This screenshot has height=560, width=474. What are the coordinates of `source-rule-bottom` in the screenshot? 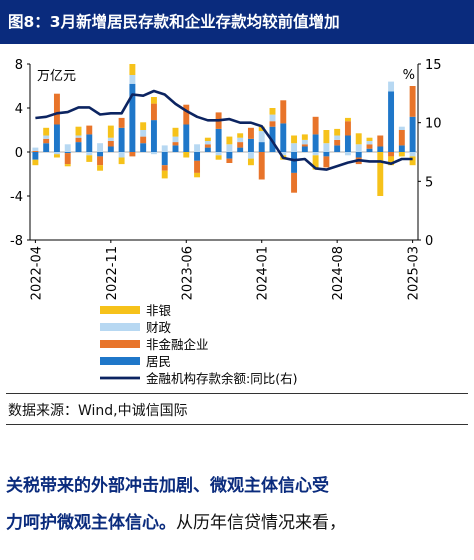 It's located at (237, 424).